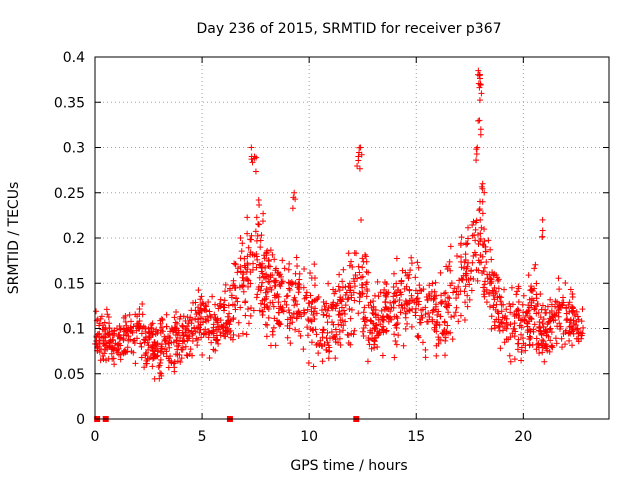 The height and width of the screenshot is (480, 640). What do you see at coordinates (348, 466) in the screenshot?
I see `x-axis-label: GPS time / hours` at bounding box center [348, 466].